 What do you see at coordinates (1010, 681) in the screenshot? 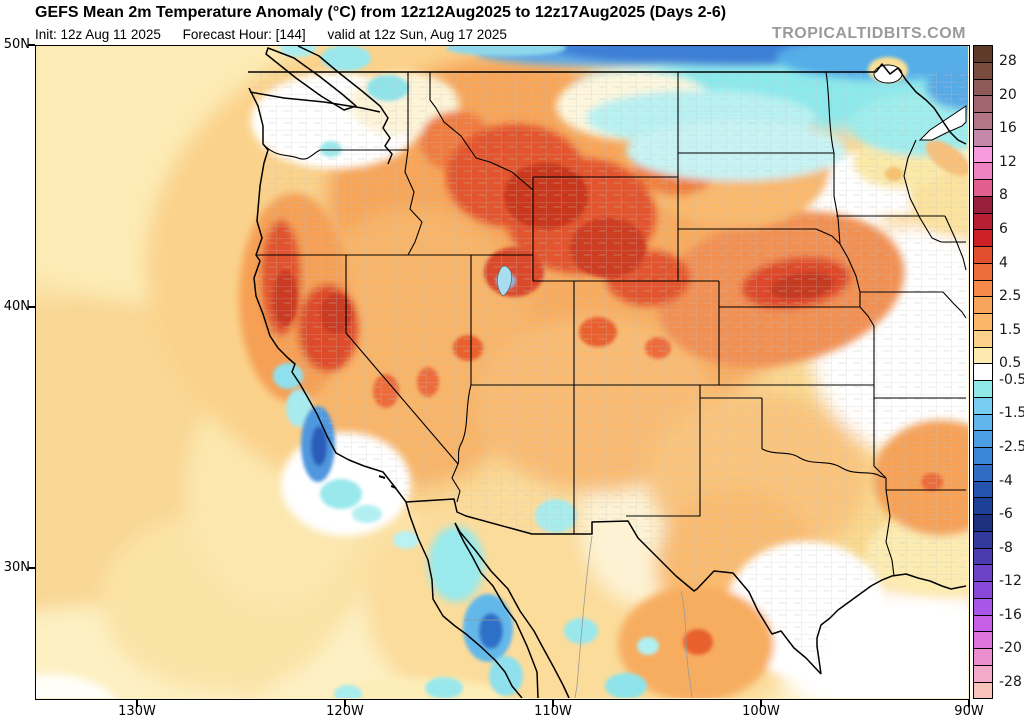
I see `colorbar-label: -28` at bounding box center [1010, 681].